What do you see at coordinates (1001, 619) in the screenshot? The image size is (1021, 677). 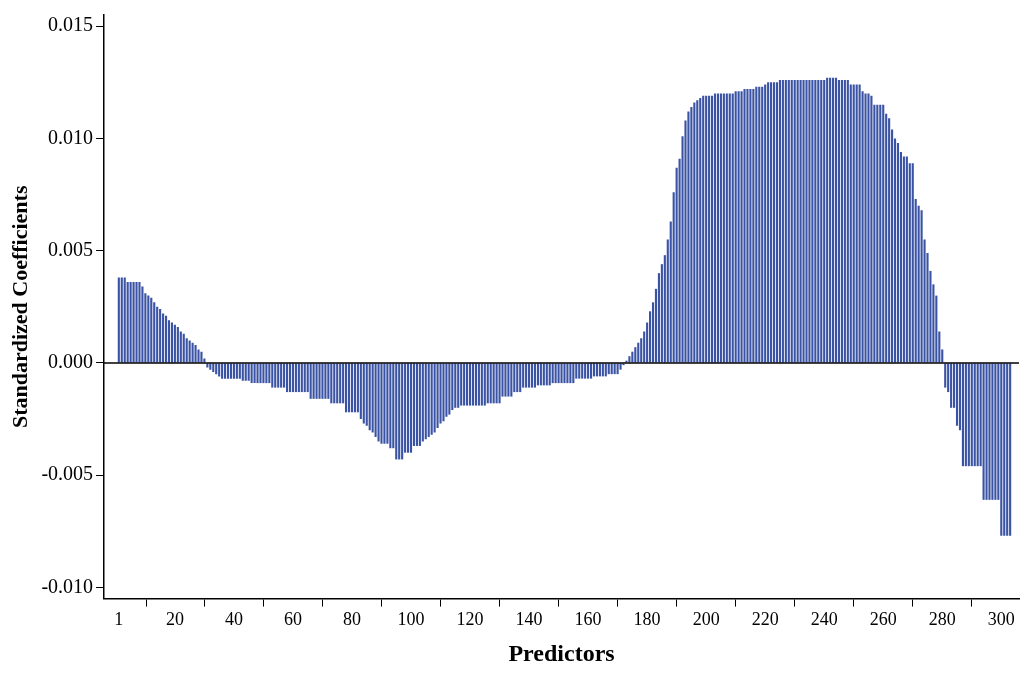 I see `x-tick-label: 300` at bounding box center [1001, 619].